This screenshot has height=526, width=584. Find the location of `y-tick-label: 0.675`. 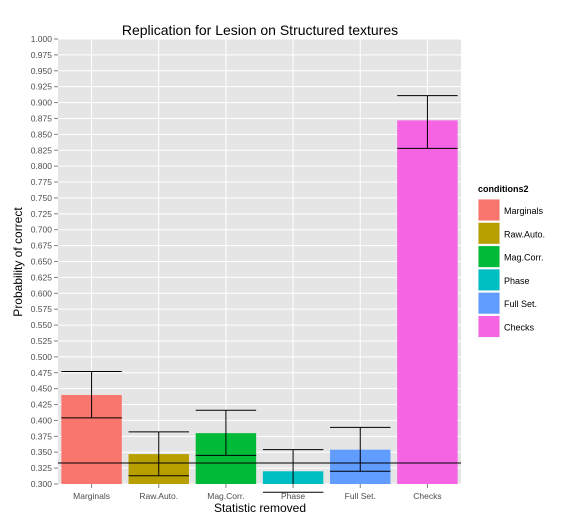

y-tick-label: 0.675 is located at coordinates (42, 246).